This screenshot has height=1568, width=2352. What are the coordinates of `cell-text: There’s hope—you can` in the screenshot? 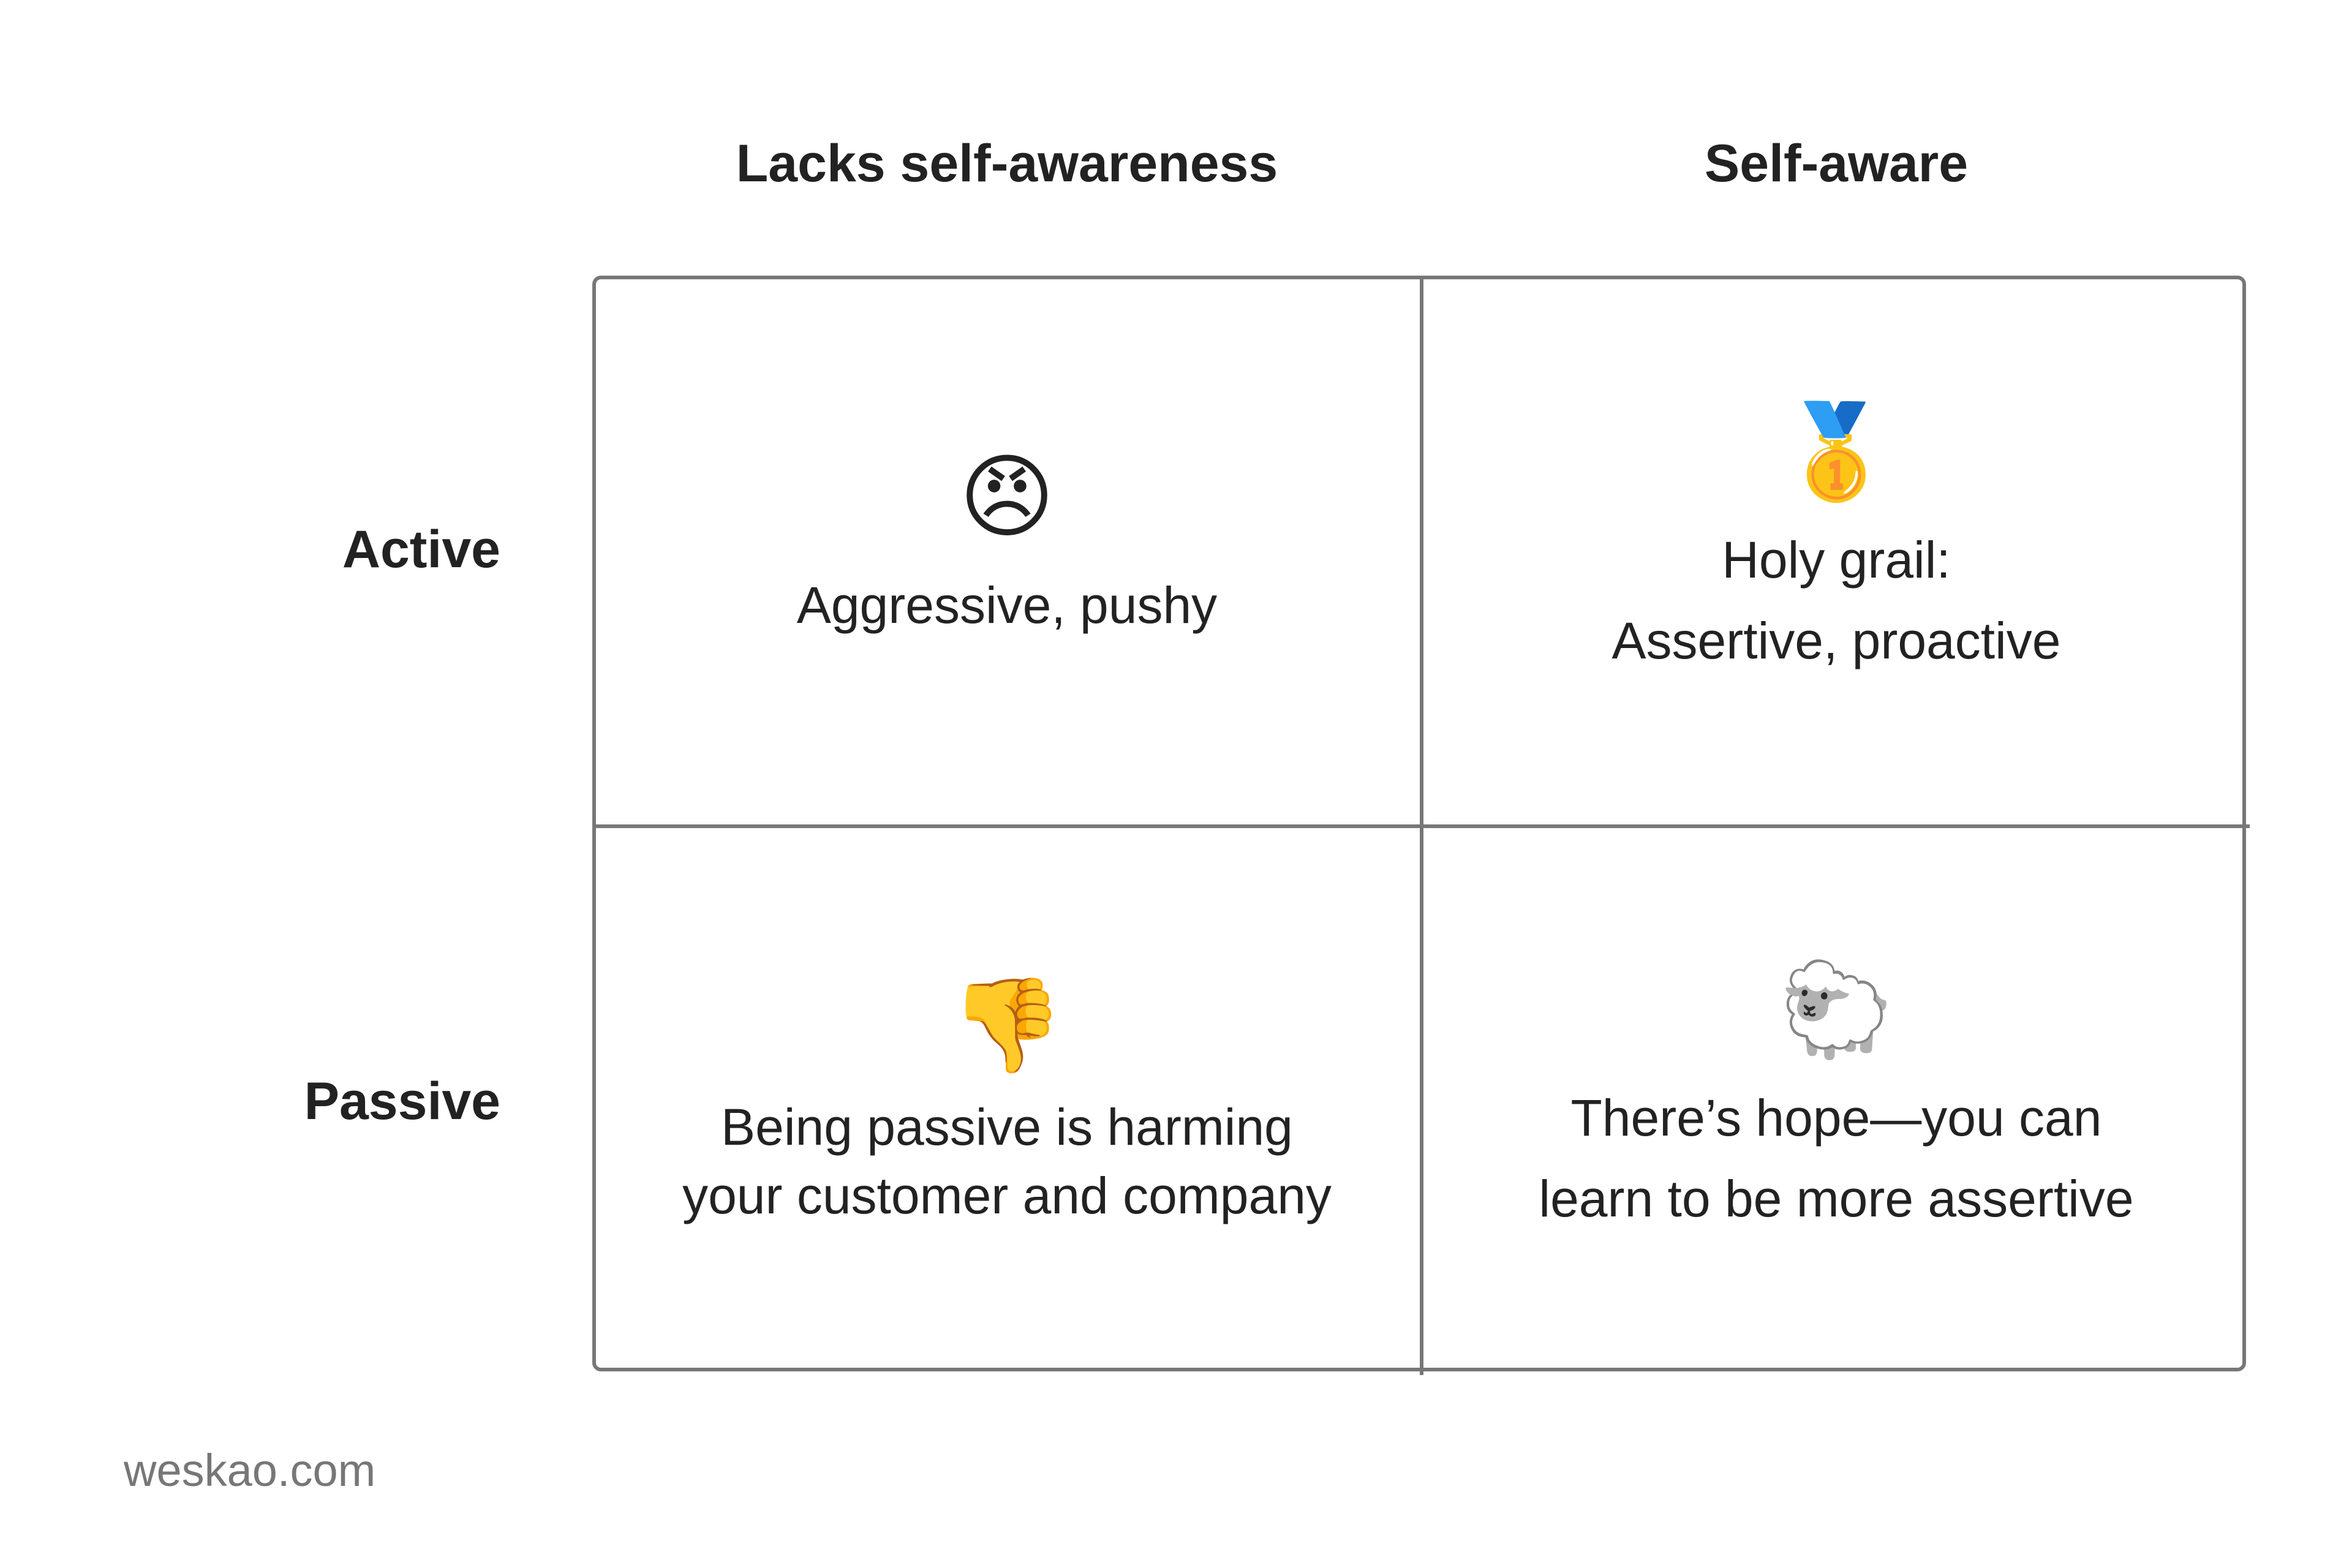 It's located at (1836, 1118).